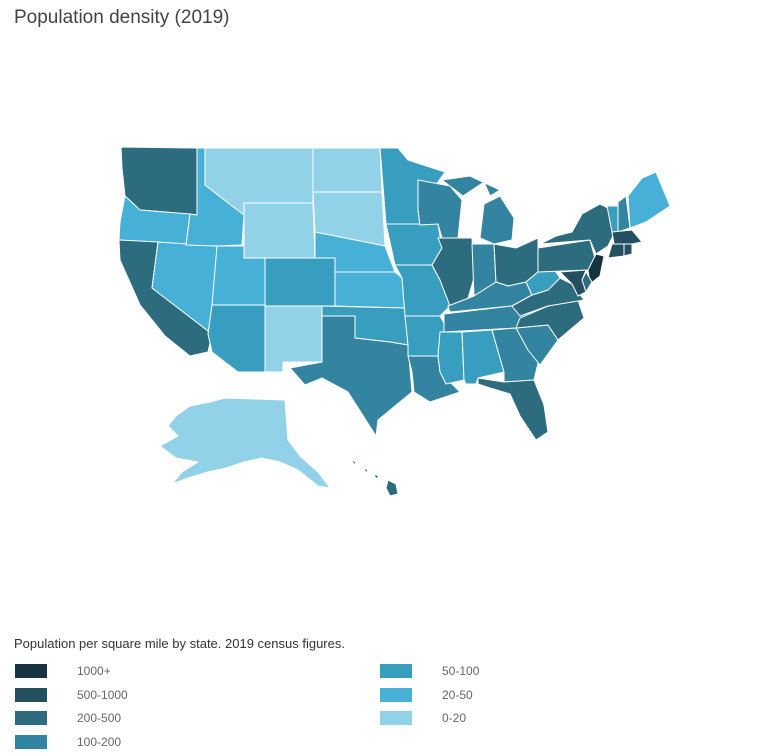 The width and height of the screenshot is (770, 754). Describe the element at coordinates (300, 282) in the screenshot. I see `state-co` at that location.